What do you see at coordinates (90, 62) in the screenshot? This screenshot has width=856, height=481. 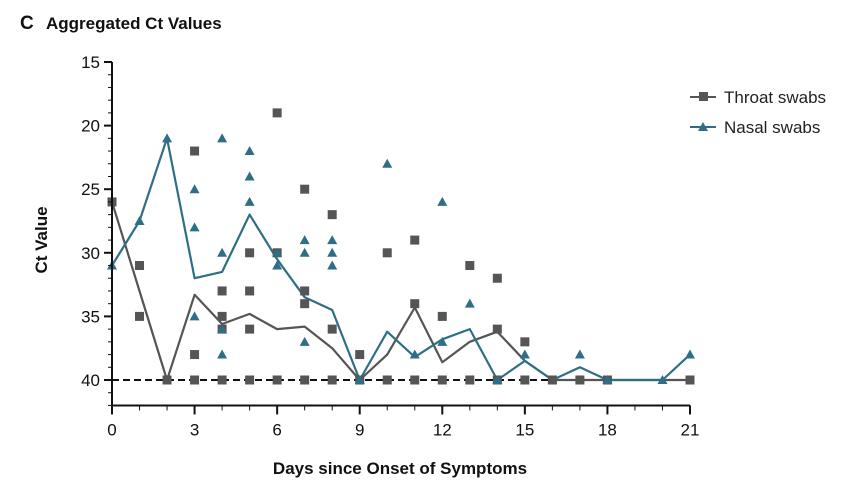 I see `y-tick-label: 15` at bounding box center [90, 62].